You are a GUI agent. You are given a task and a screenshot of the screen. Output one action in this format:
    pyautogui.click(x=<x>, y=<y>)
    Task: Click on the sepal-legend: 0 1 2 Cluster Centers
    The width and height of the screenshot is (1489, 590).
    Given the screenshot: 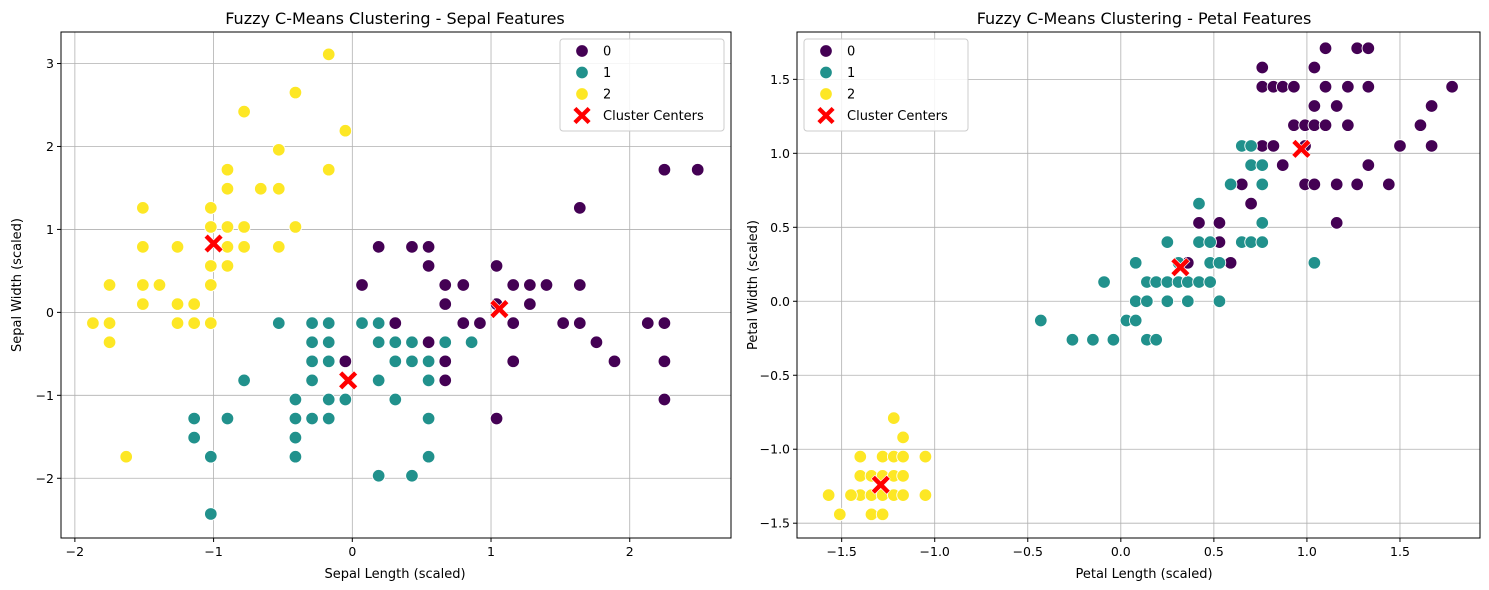 What is the action you would take?
    pyautogui.click(x=642, y=85)
    